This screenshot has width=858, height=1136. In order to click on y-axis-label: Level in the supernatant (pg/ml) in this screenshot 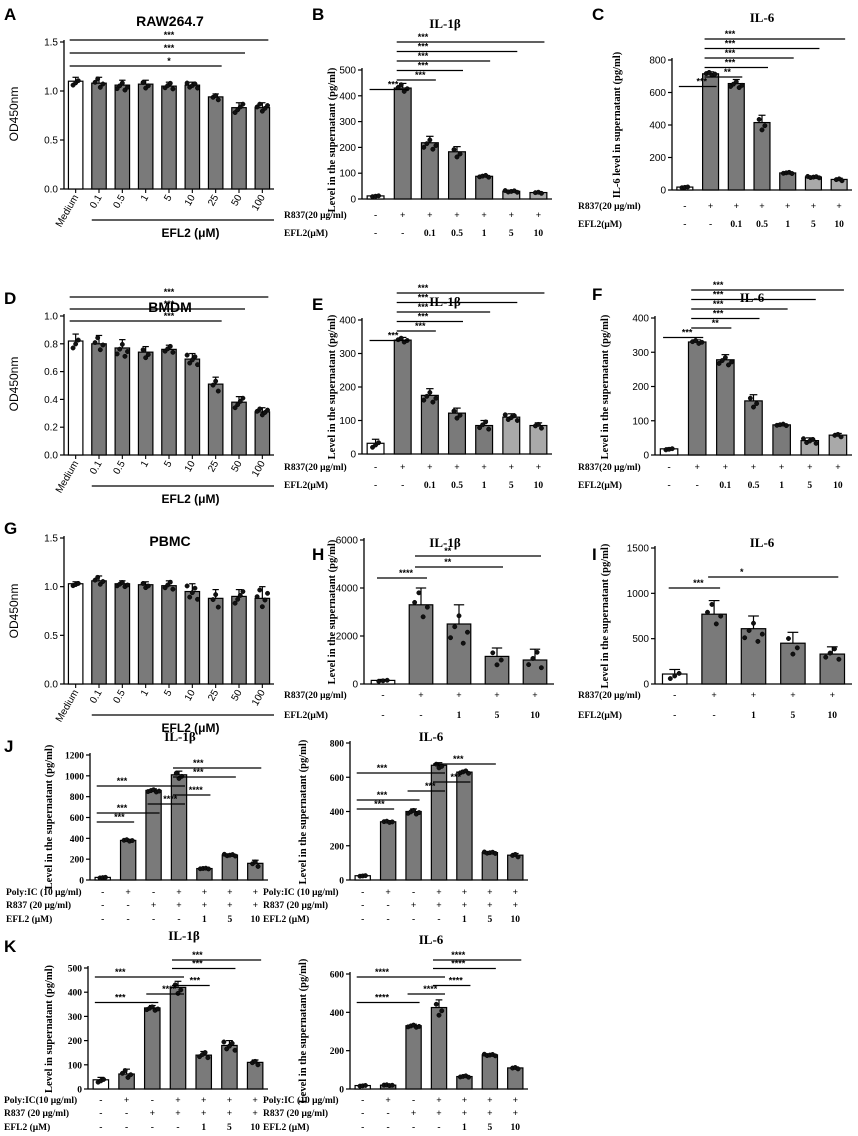, I will do `click(303, 811)`.